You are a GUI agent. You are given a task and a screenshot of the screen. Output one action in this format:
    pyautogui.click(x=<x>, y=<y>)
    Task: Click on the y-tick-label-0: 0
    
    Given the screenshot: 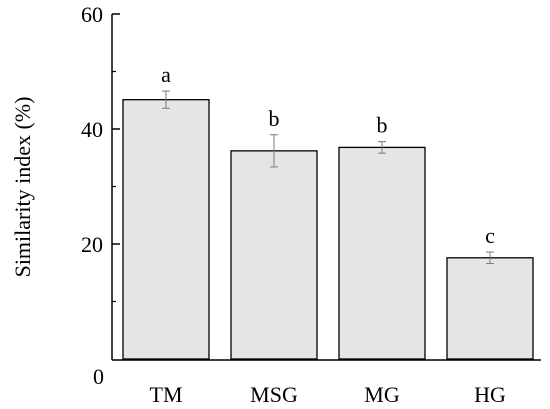 What is the action you would take?
    pyautogui.click(x=98, y=376)
    